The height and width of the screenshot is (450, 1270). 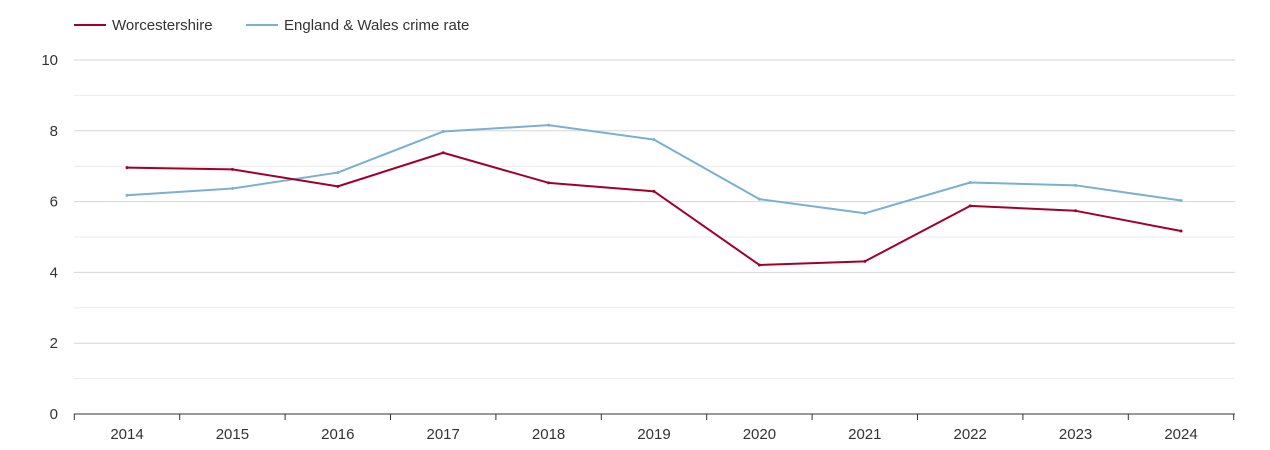 I want to click on x-tick-label: 2018, so click(x=548, y=434).